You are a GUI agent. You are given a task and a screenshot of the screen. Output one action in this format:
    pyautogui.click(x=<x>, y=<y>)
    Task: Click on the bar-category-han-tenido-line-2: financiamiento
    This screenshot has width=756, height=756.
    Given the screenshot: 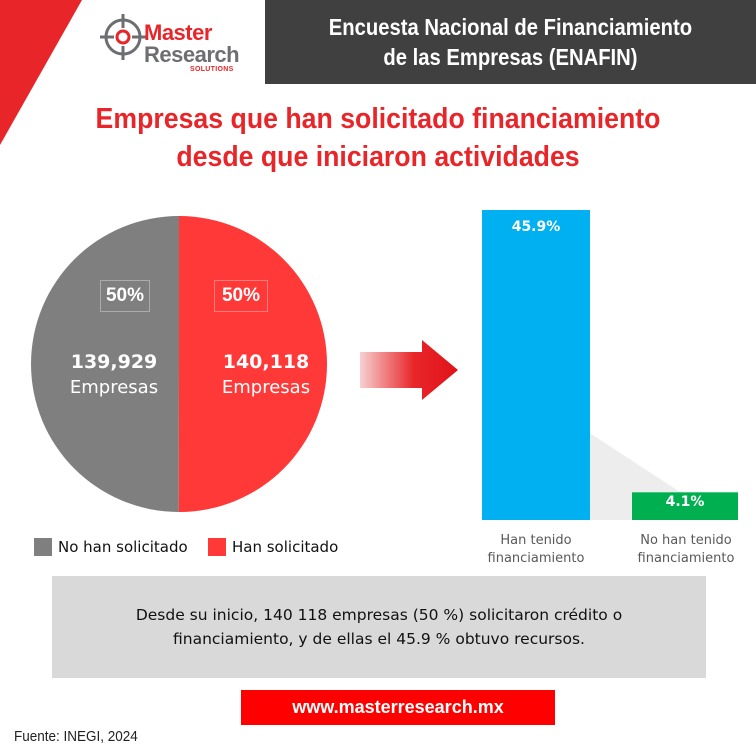 What is the action you would take?
    pyautogui.click(x=536, y=558)
    